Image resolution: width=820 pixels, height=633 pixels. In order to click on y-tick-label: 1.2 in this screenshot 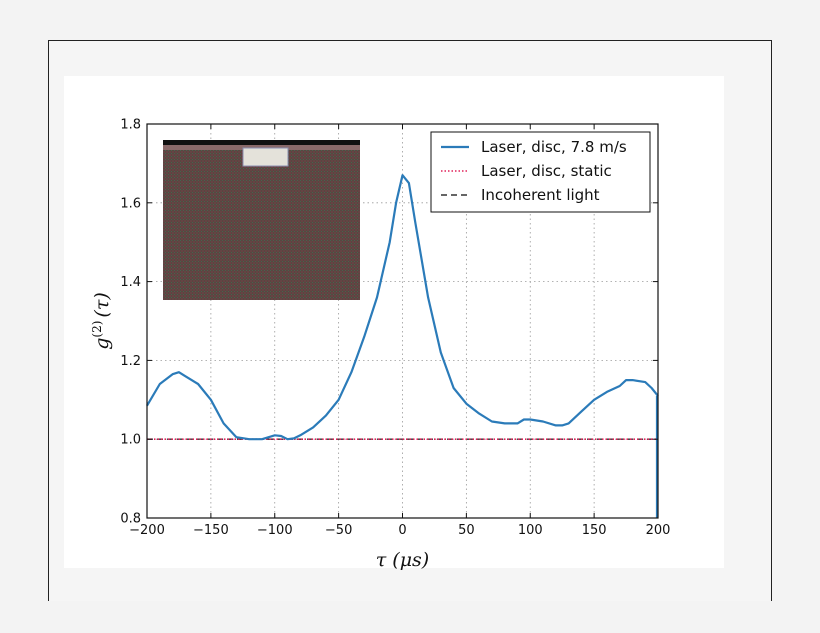, I will do `click(130, 361)`.